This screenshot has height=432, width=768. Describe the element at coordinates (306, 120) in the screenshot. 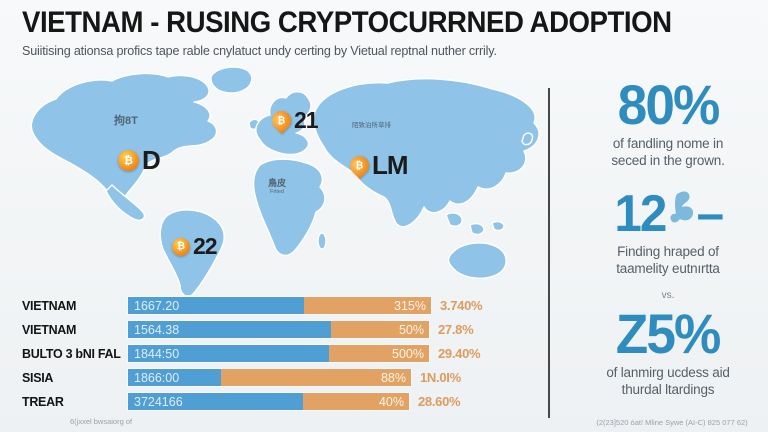

I see `marker-label: 21` at that location.